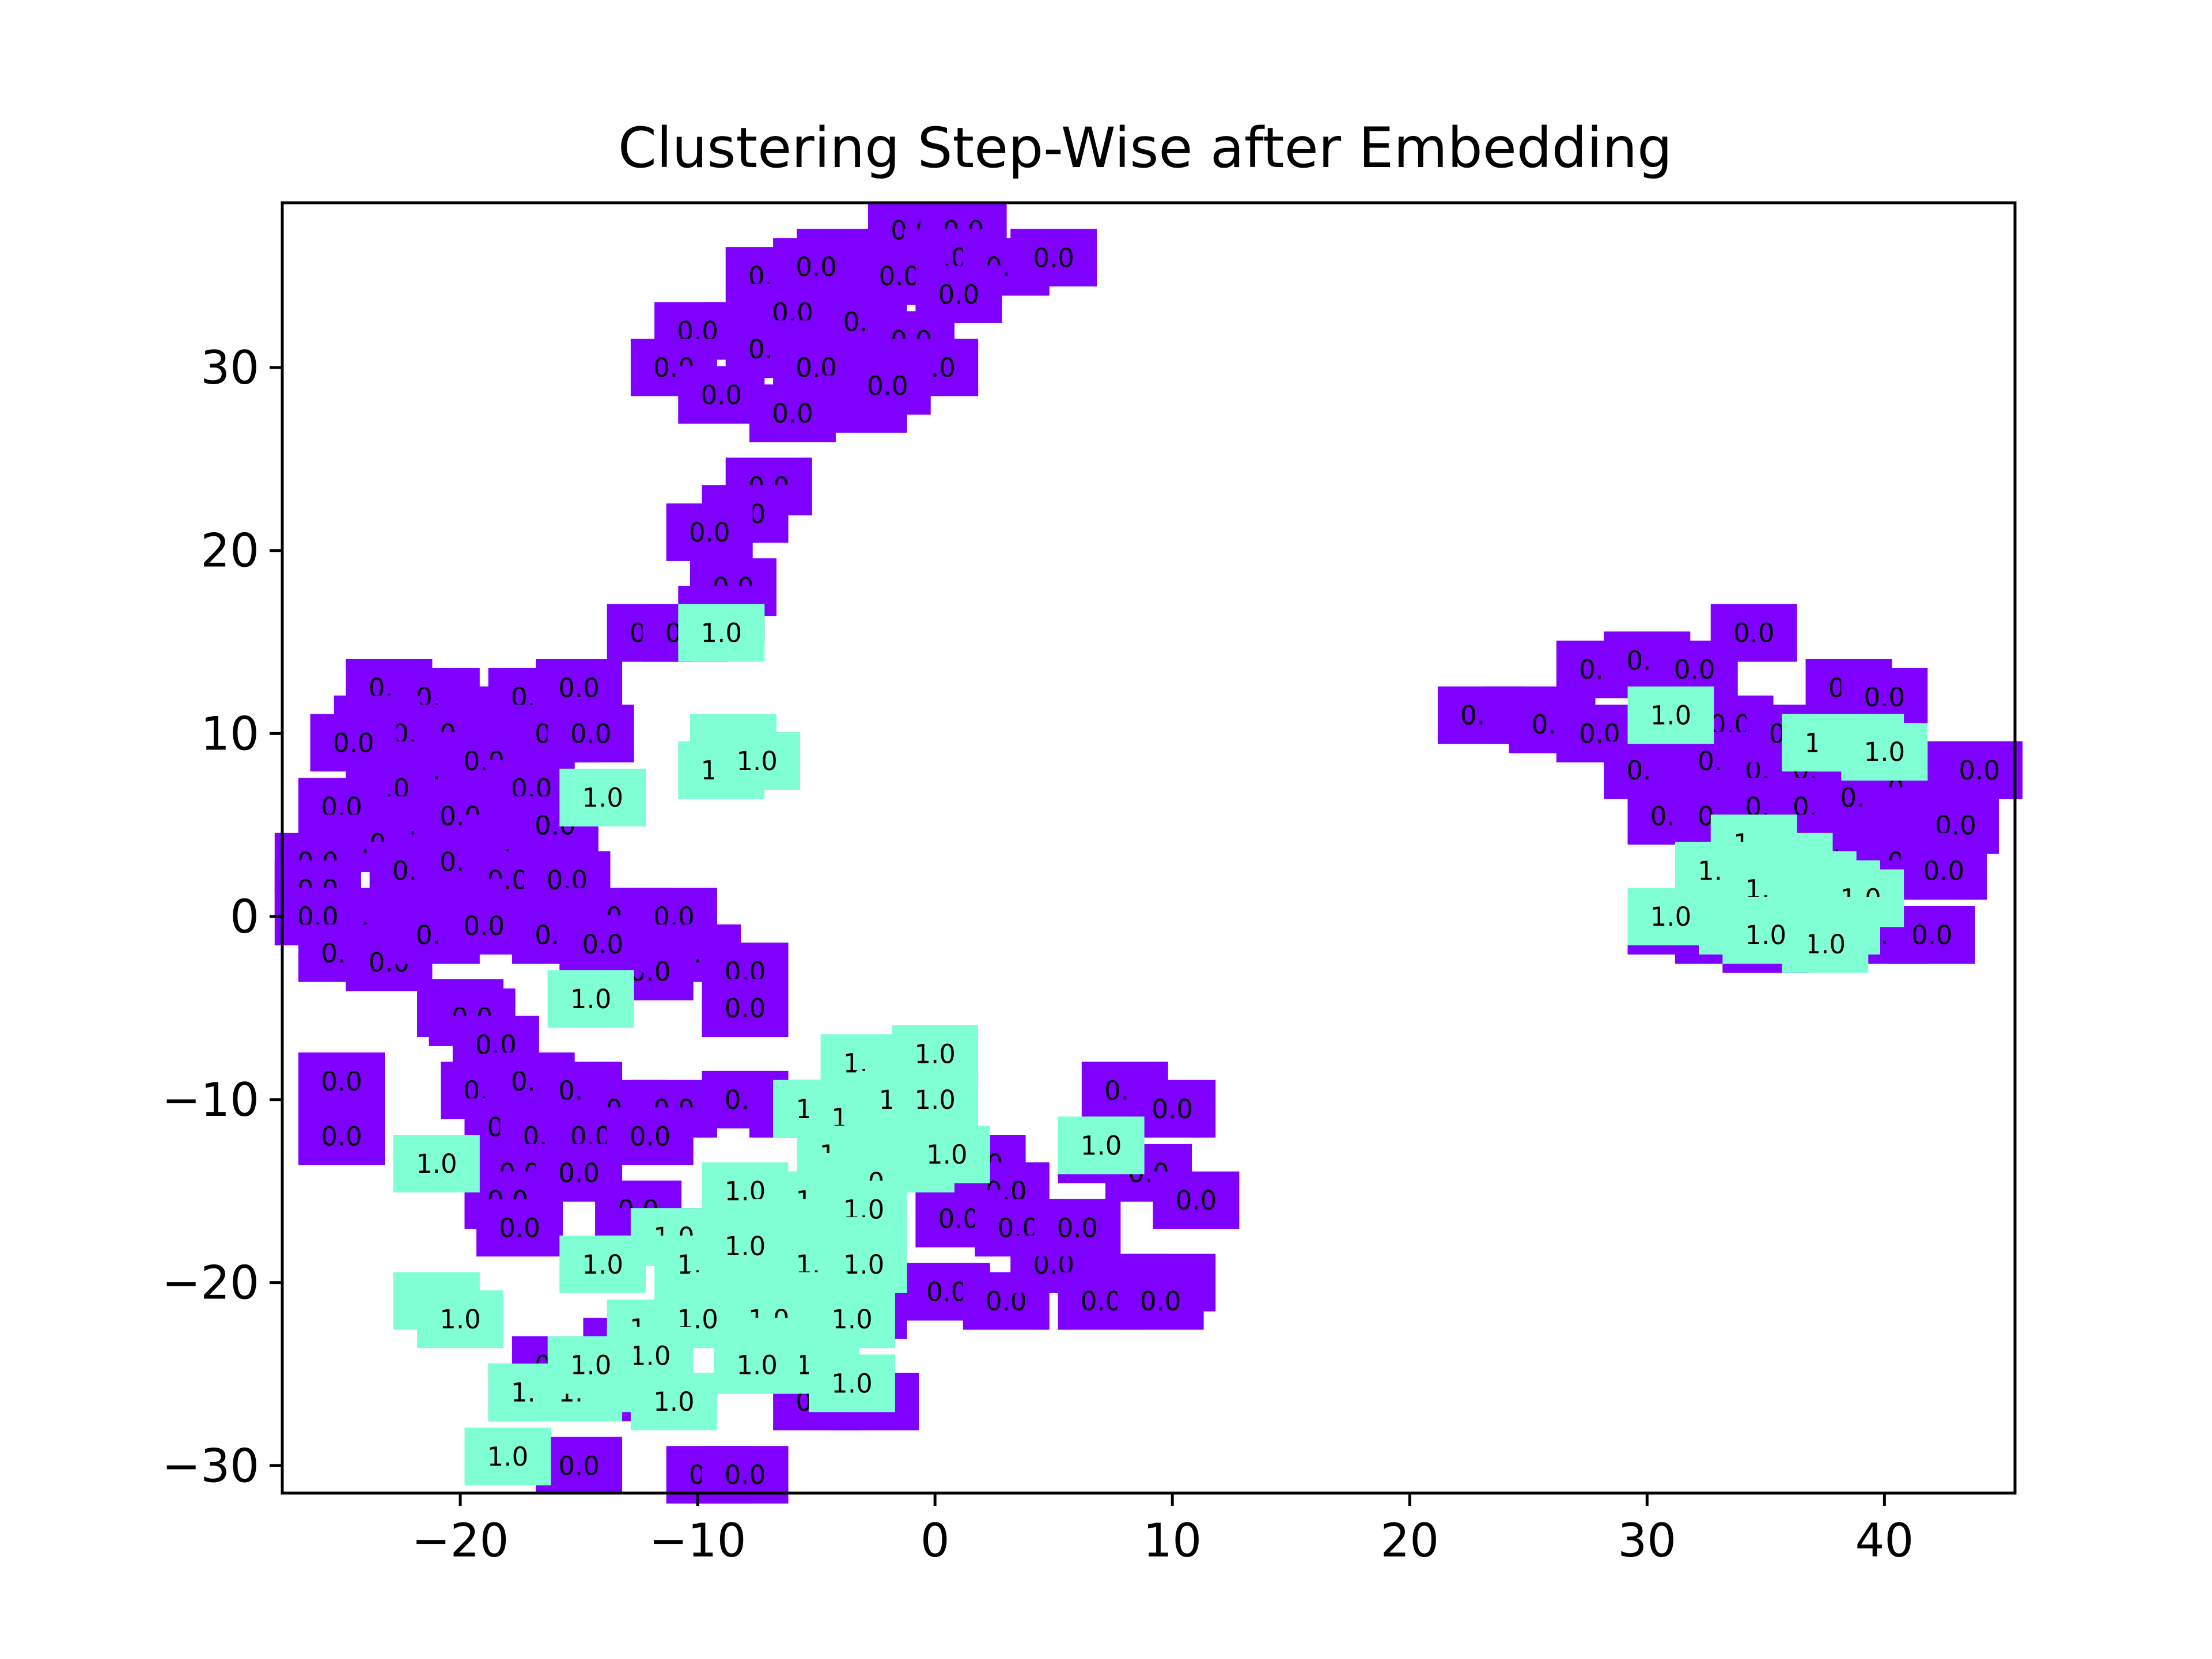  I want to click on x-tick-label: −20, so click(460, 1540).